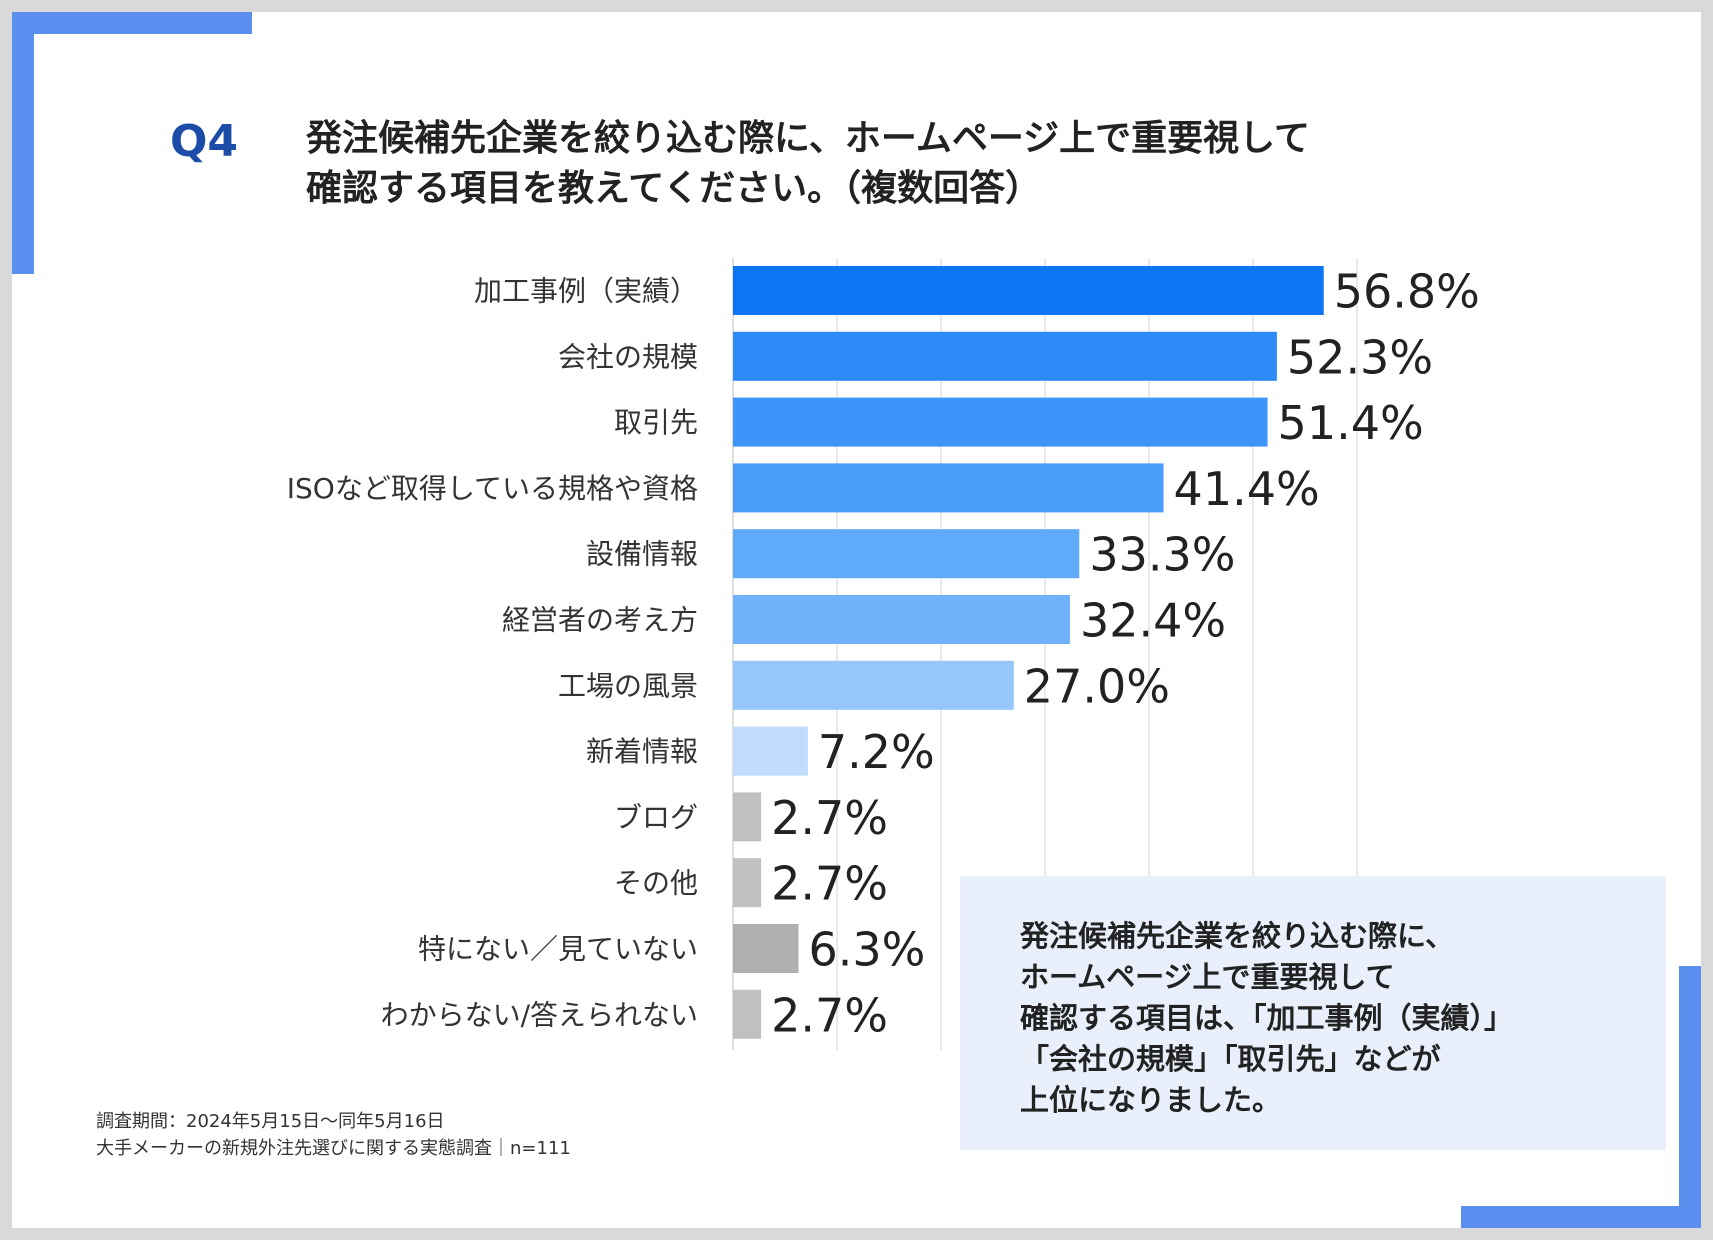 The height and width of the screenshot is (1240, 1713). Describe the element at coordinates (132, 23) in the screenshot. I see `corner-accent-top-left-horizontal` at that location.